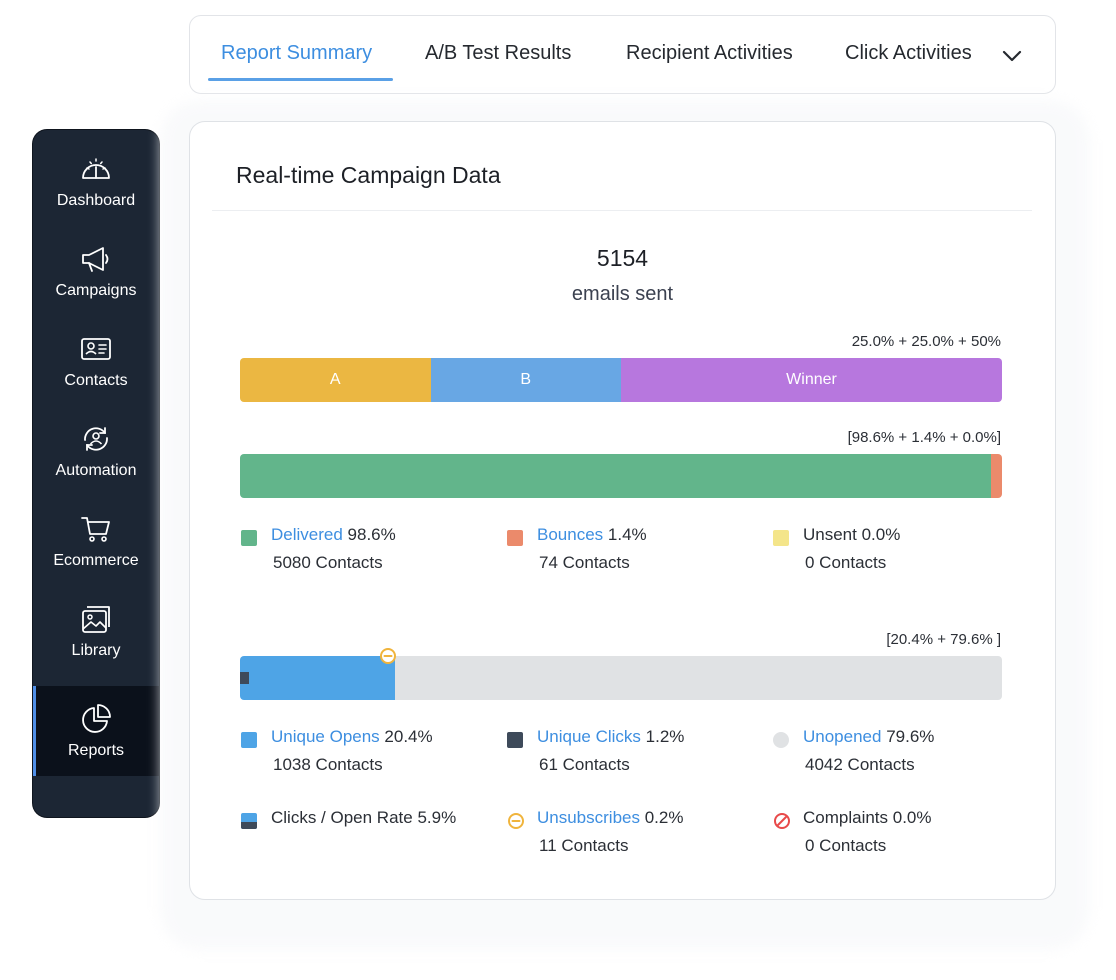 The height and width of the screenshot is (980, 1116). I want to click on sidebar-nav: Dashboard Campaigns Contacts Automation, so click(96, 473).